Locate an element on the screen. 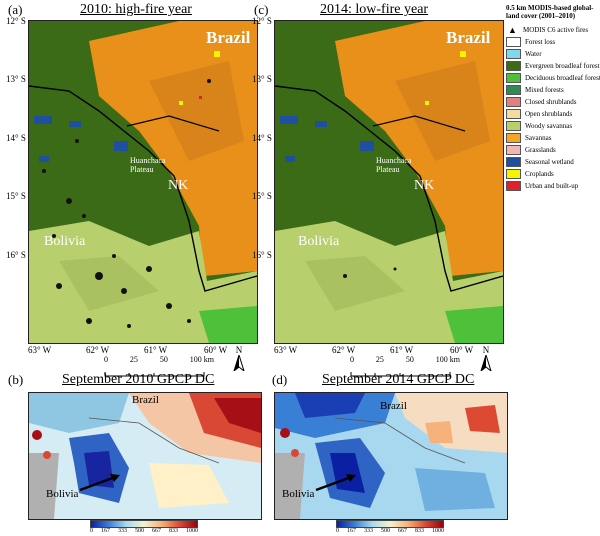  brazil-label-d: Brazil is located at coordinates (393, 406).